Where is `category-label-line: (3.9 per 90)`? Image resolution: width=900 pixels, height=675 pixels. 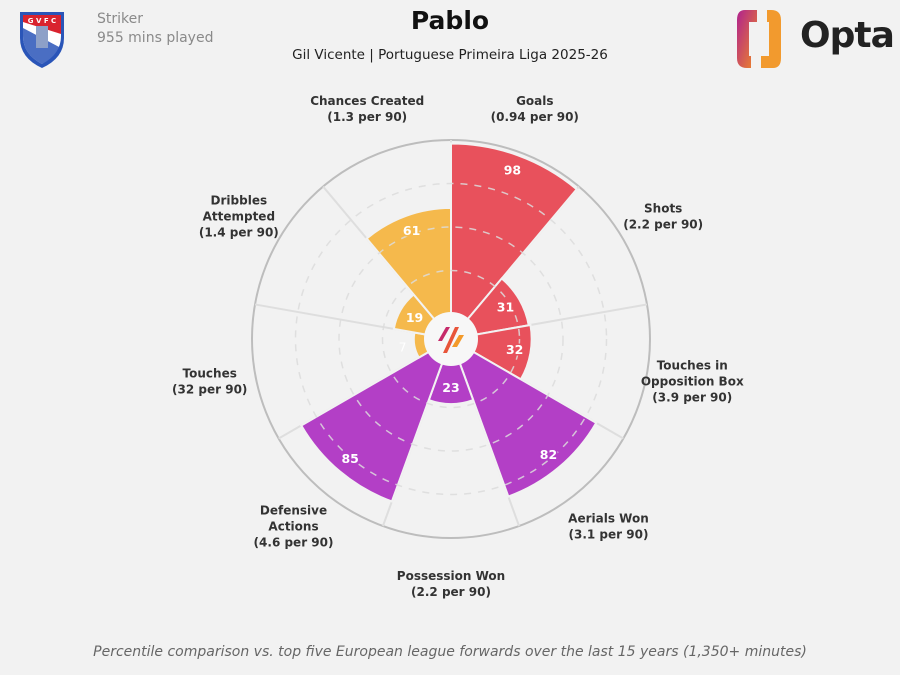 category-label-line: (3.9 per 90) is located at coordinates (692, 398).